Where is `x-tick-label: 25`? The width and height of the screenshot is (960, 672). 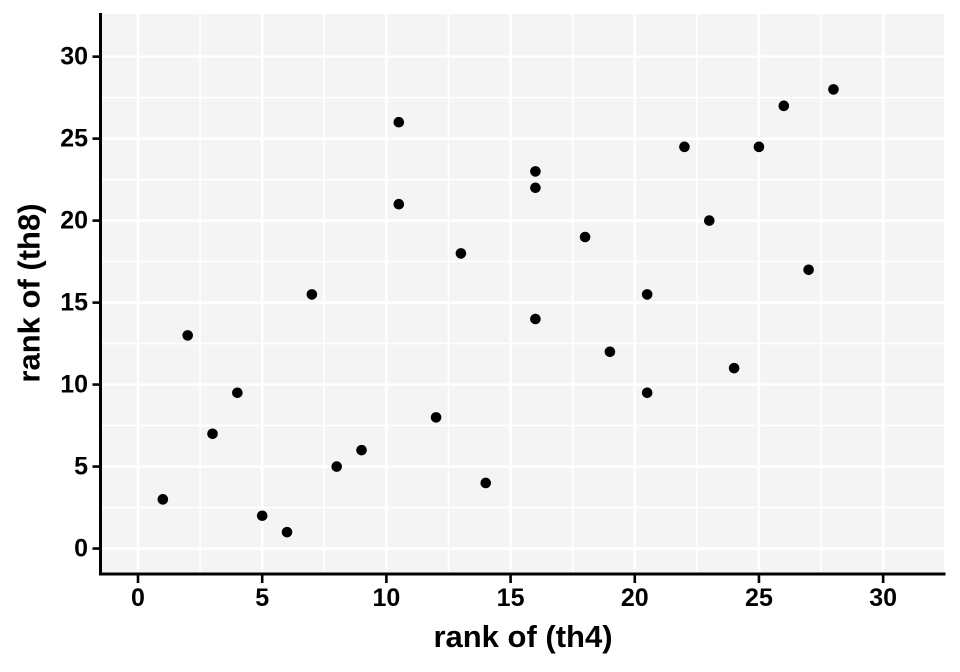
x-tick-label: 25 is located at coordinates (759, 598).